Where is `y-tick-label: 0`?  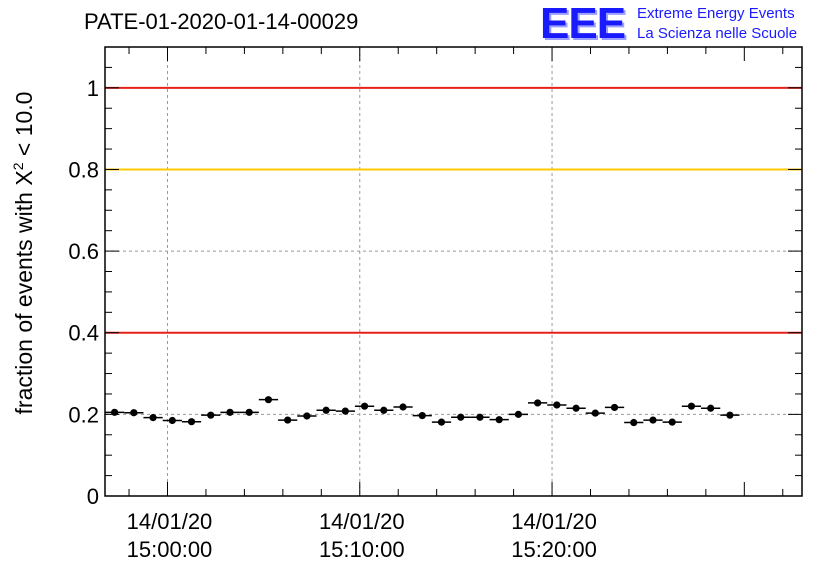
y-tick-label: 0 is located at coordinates (93, 496).